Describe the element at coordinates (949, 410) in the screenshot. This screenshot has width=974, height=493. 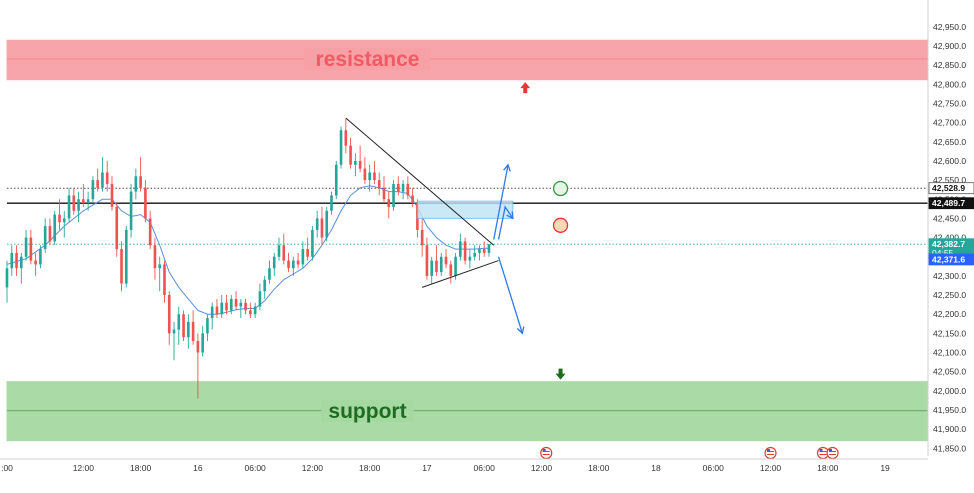
I see `y-tick-label: 41,950.0` at that location.